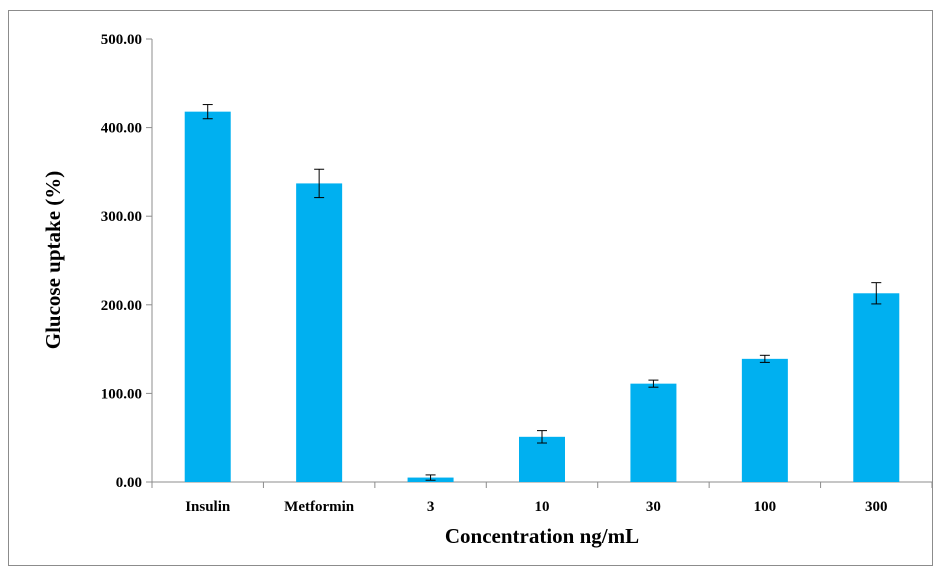 The width and height of the screenshot is (941, 574). I want to click on x-axis-title: Concentration ng/mL, so click(542, 536).